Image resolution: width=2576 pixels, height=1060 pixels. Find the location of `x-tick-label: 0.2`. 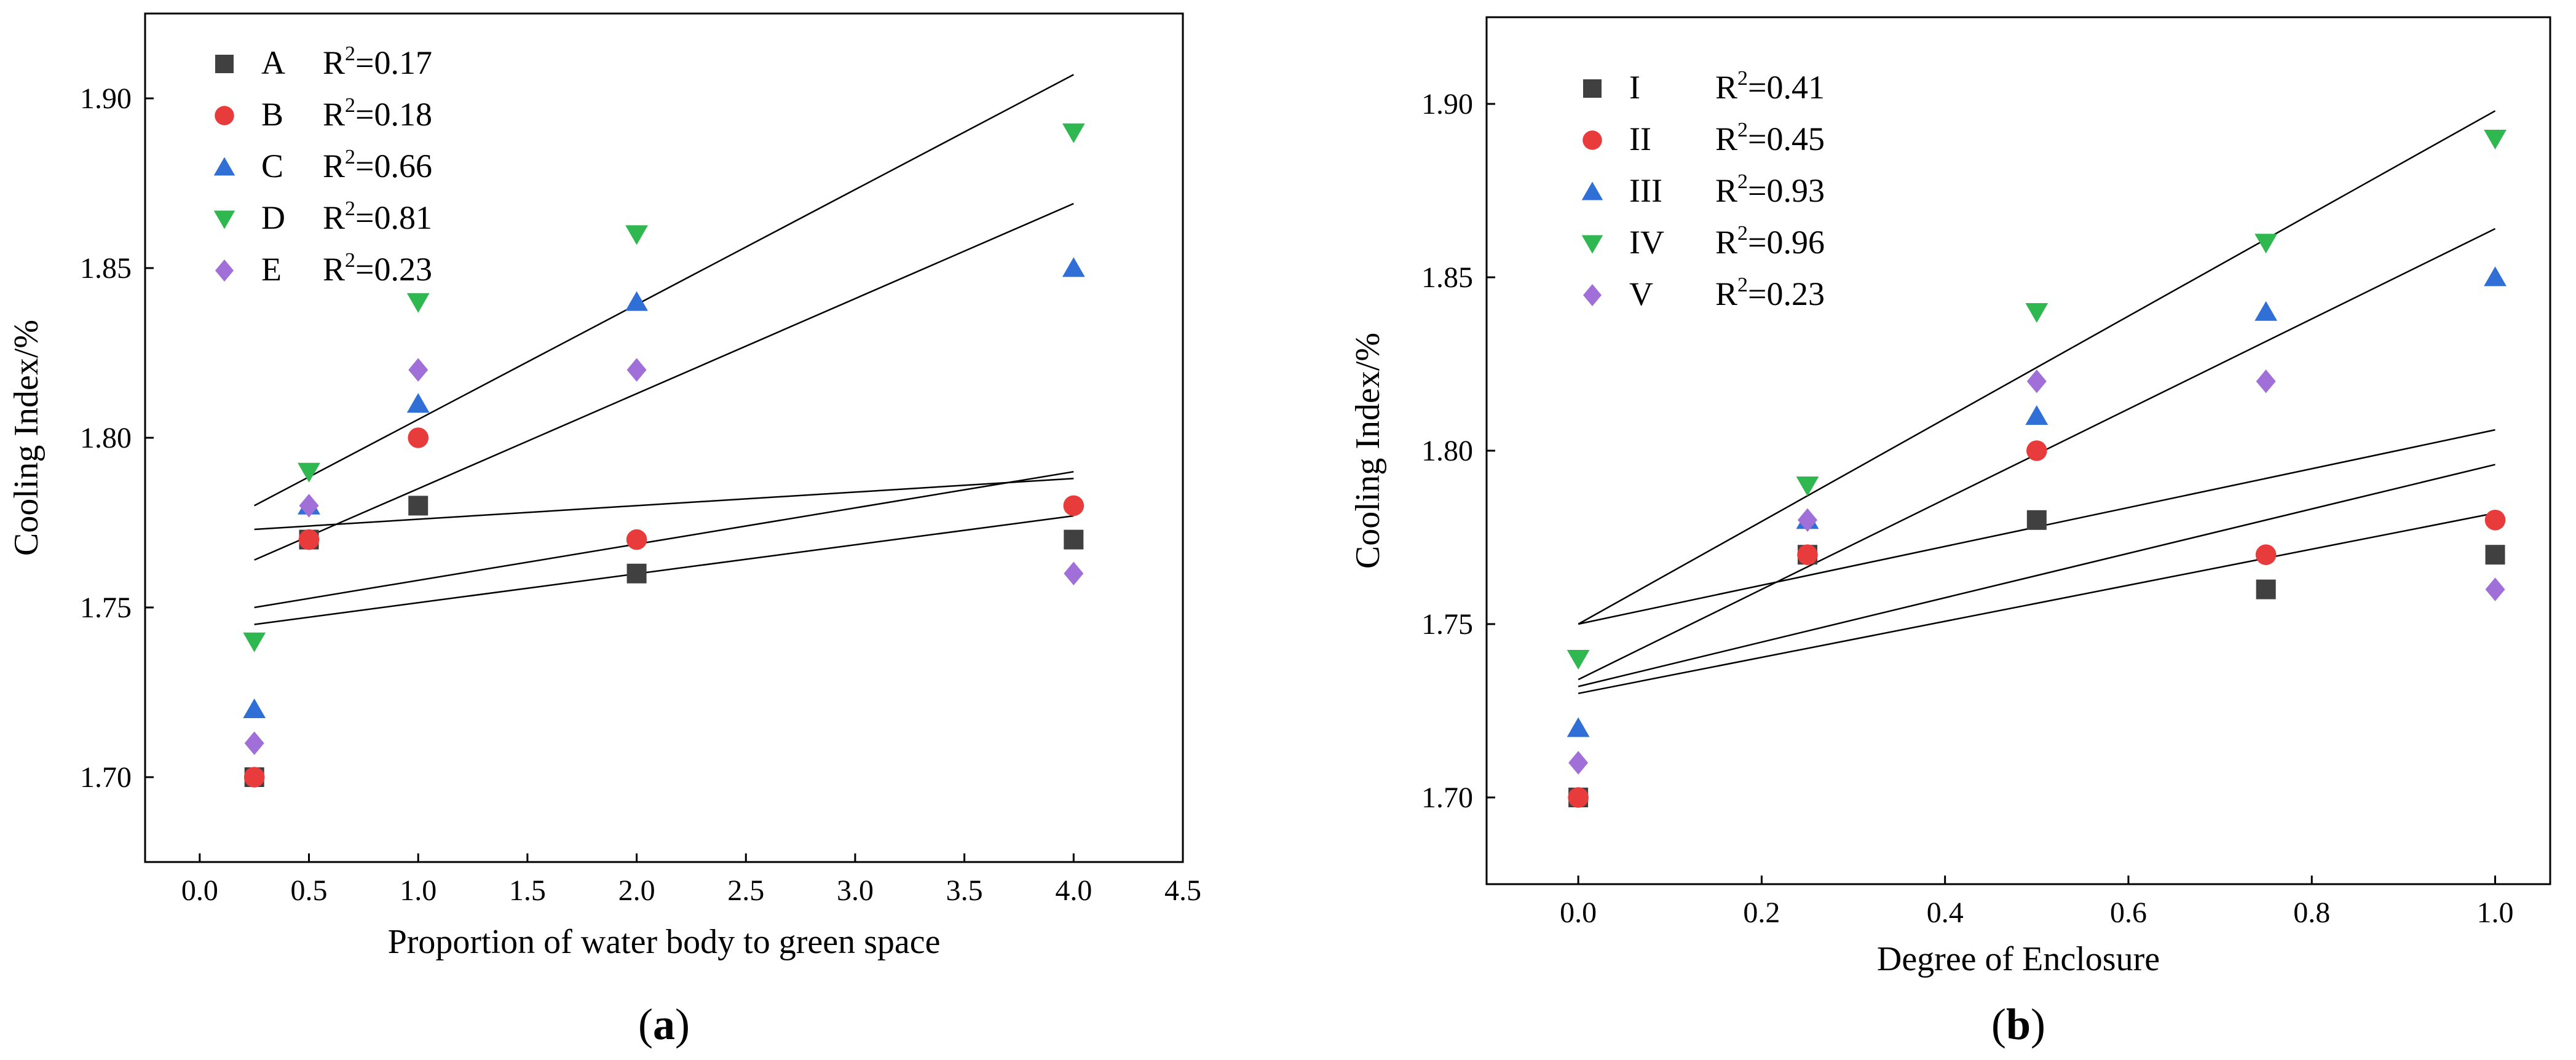

x-tick-label: 0.2 is located at coordinates (1761, 912).